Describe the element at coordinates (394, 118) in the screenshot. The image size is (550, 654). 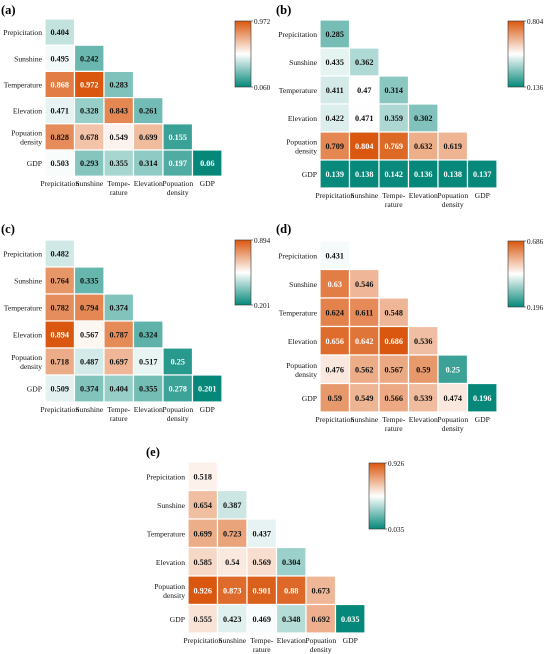
I see `cell-value-label: 0.359` at that location.